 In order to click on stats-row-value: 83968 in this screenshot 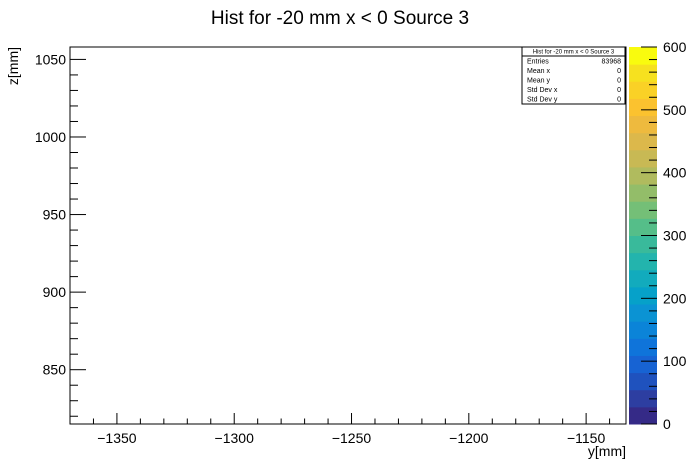, I will do `click(612, 62)`.